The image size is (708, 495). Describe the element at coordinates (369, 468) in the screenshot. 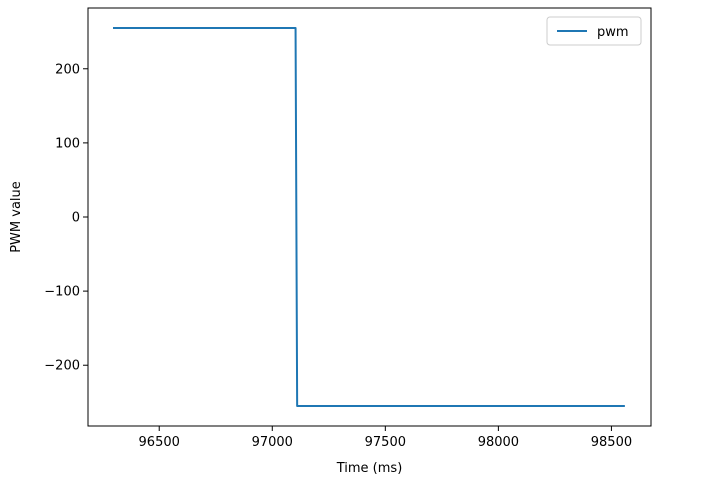

I see `x-axis-label: Time (ms)` at that location.